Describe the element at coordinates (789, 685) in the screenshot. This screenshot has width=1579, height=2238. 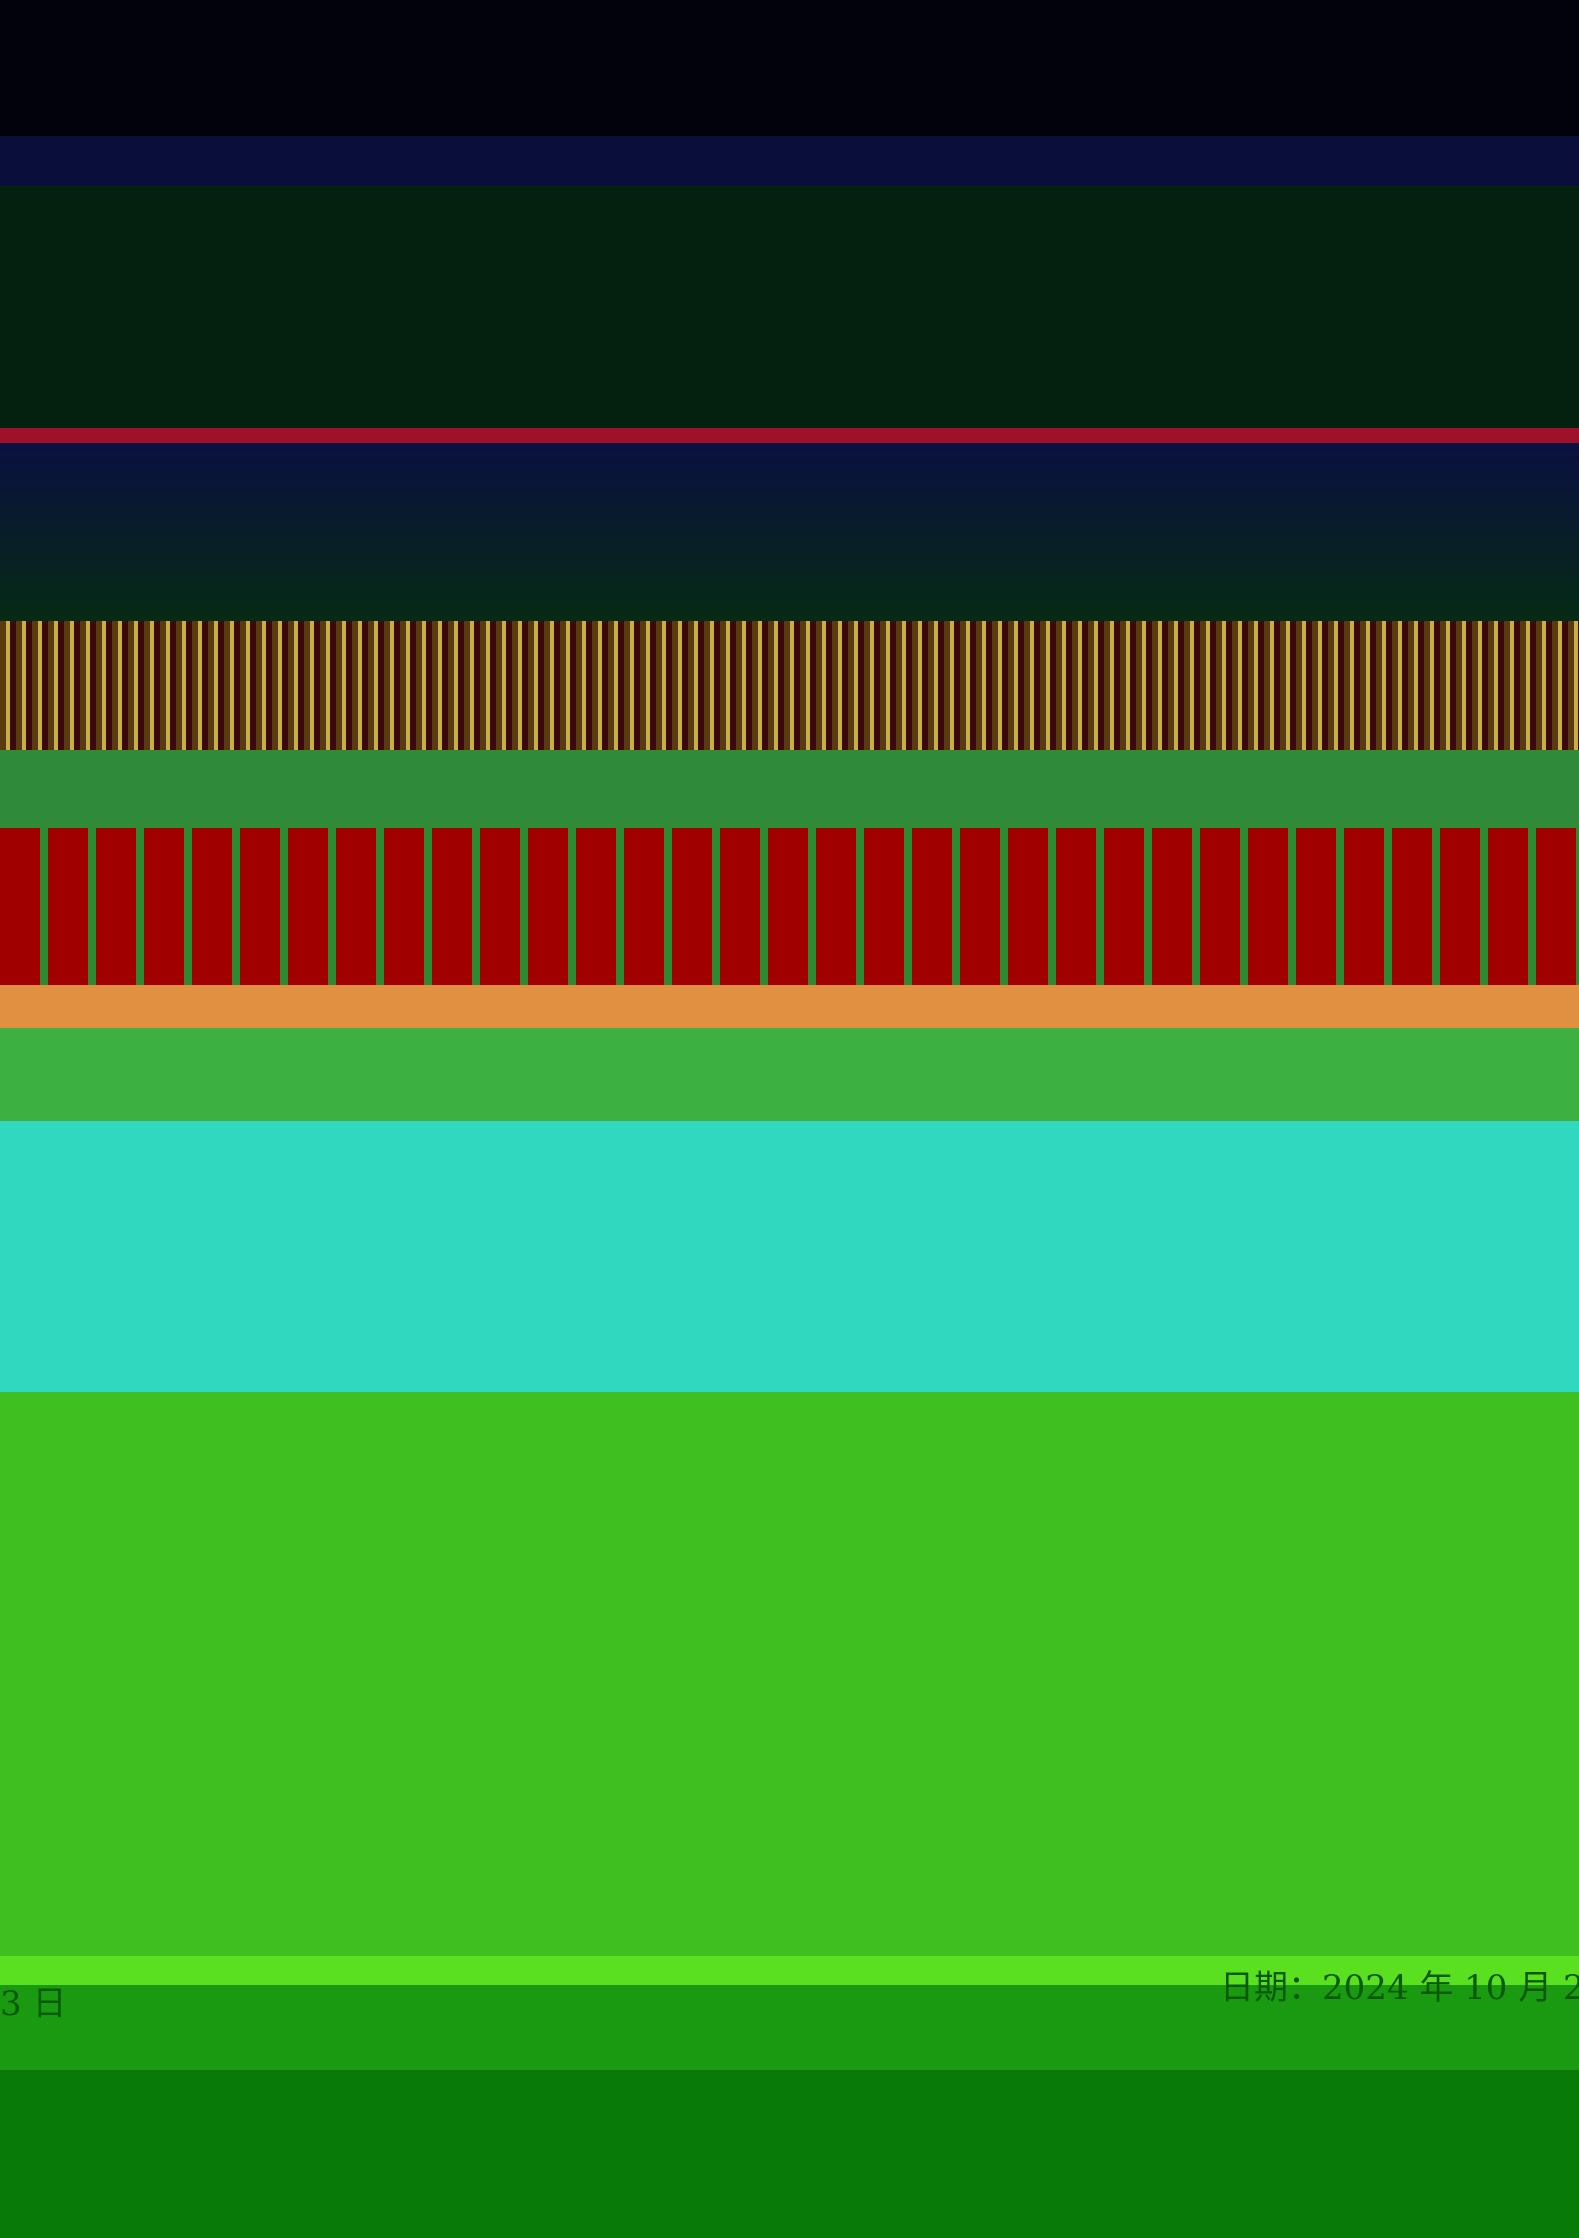
I see `band-noise` at that location.